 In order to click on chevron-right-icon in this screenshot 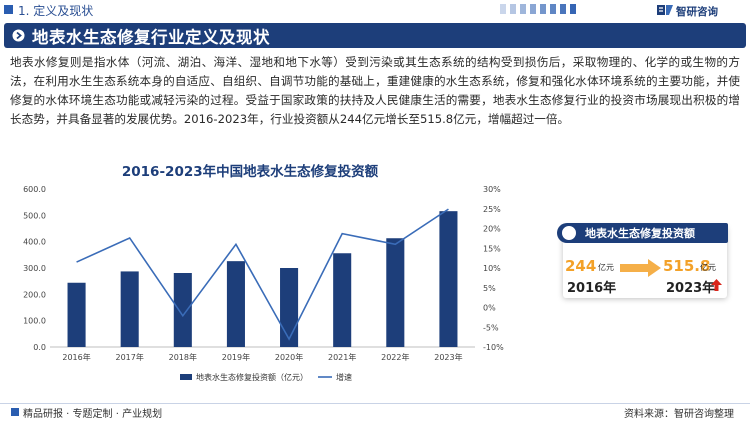, I will do `click(18, 35)`.